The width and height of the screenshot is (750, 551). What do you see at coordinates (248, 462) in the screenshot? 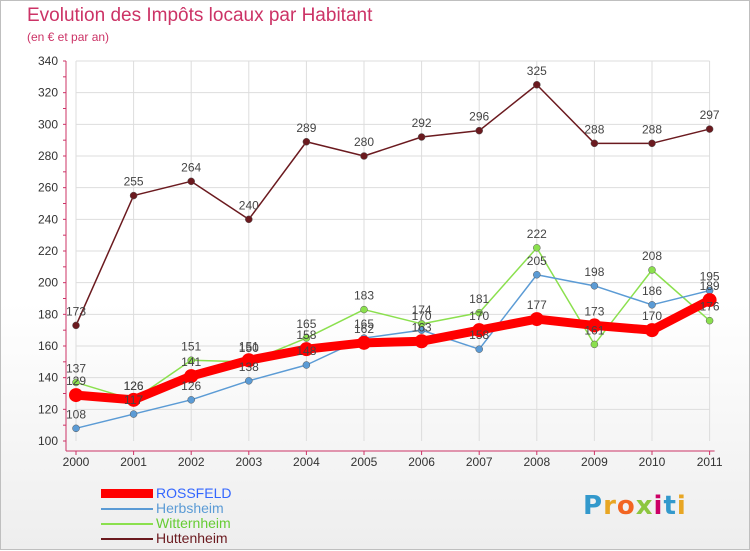
I see `x-tick-label: 2003` at bounding box center [248, 462].